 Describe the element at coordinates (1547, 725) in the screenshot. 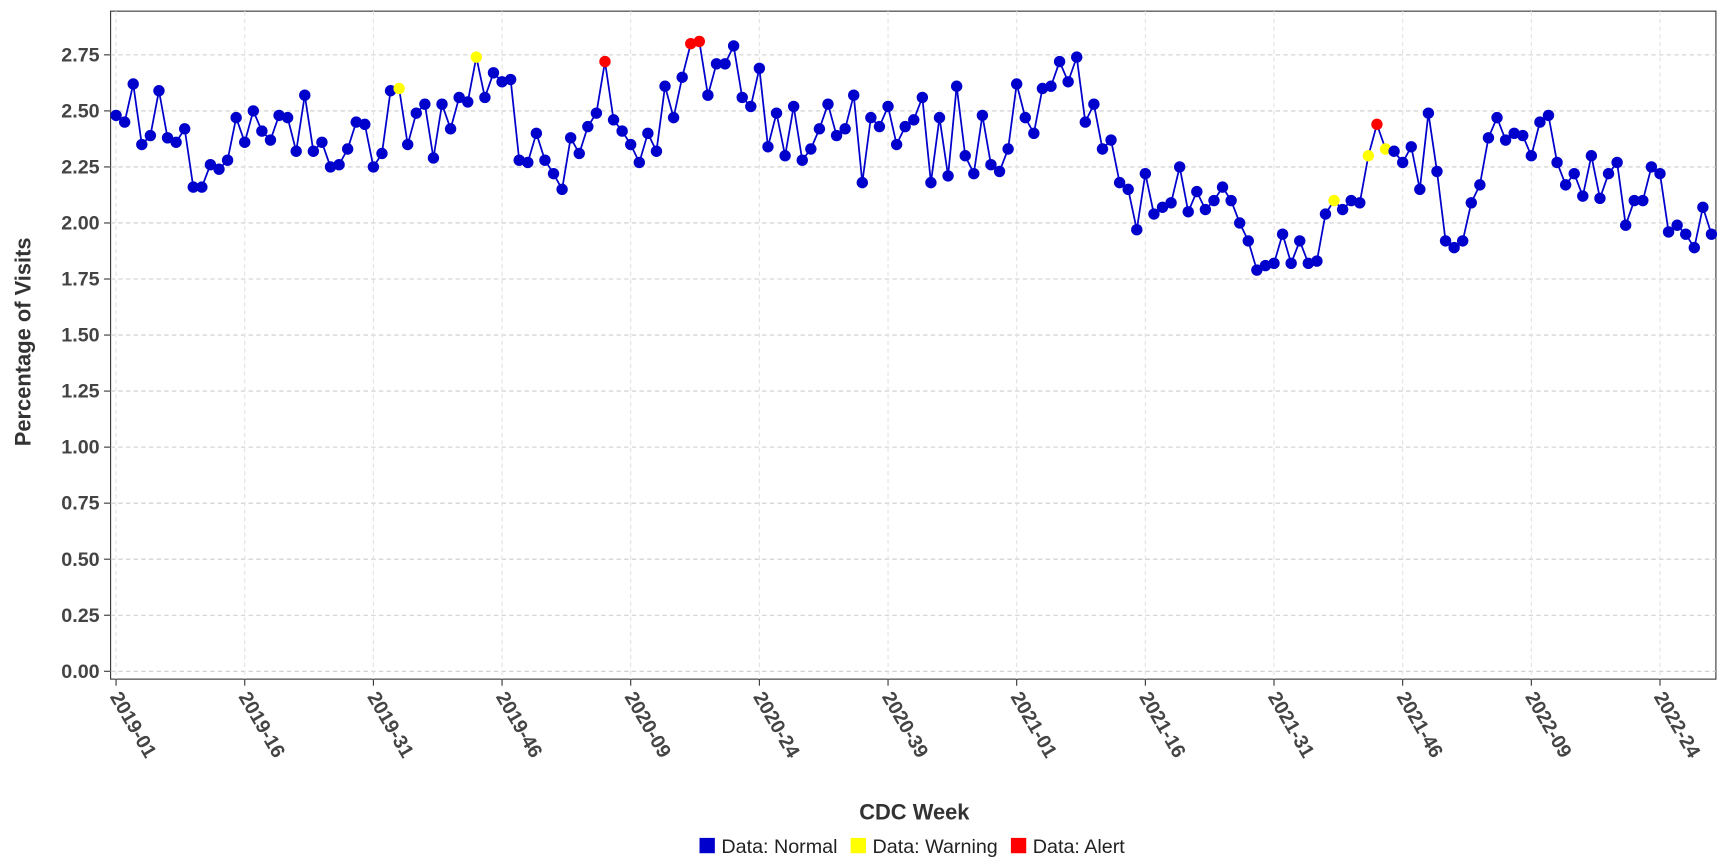

I see `x-tick-label: 2022-09` at that location.